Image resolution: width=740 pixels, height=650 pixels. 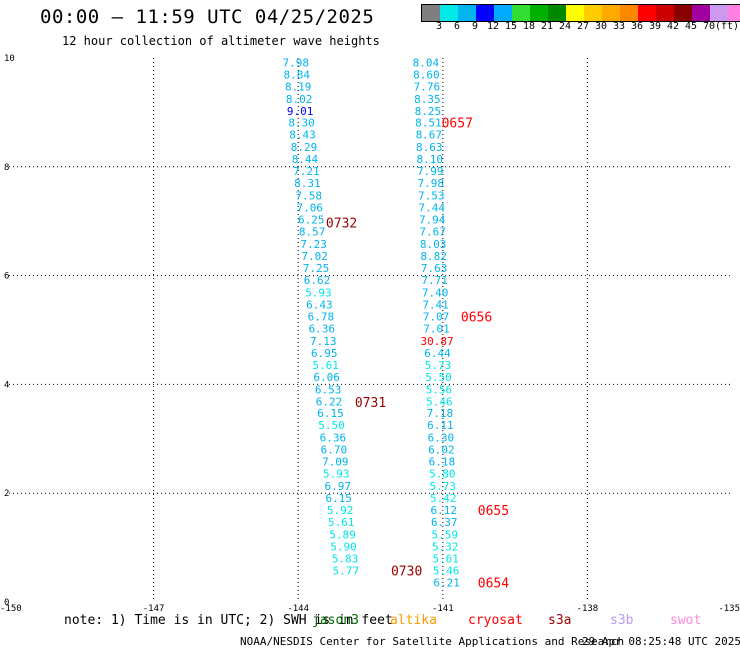 What do you see at coordinates (434, 280) in the screenshot?
I see `data-point-cryosat: 7.71` at bounding box center [434, 280].